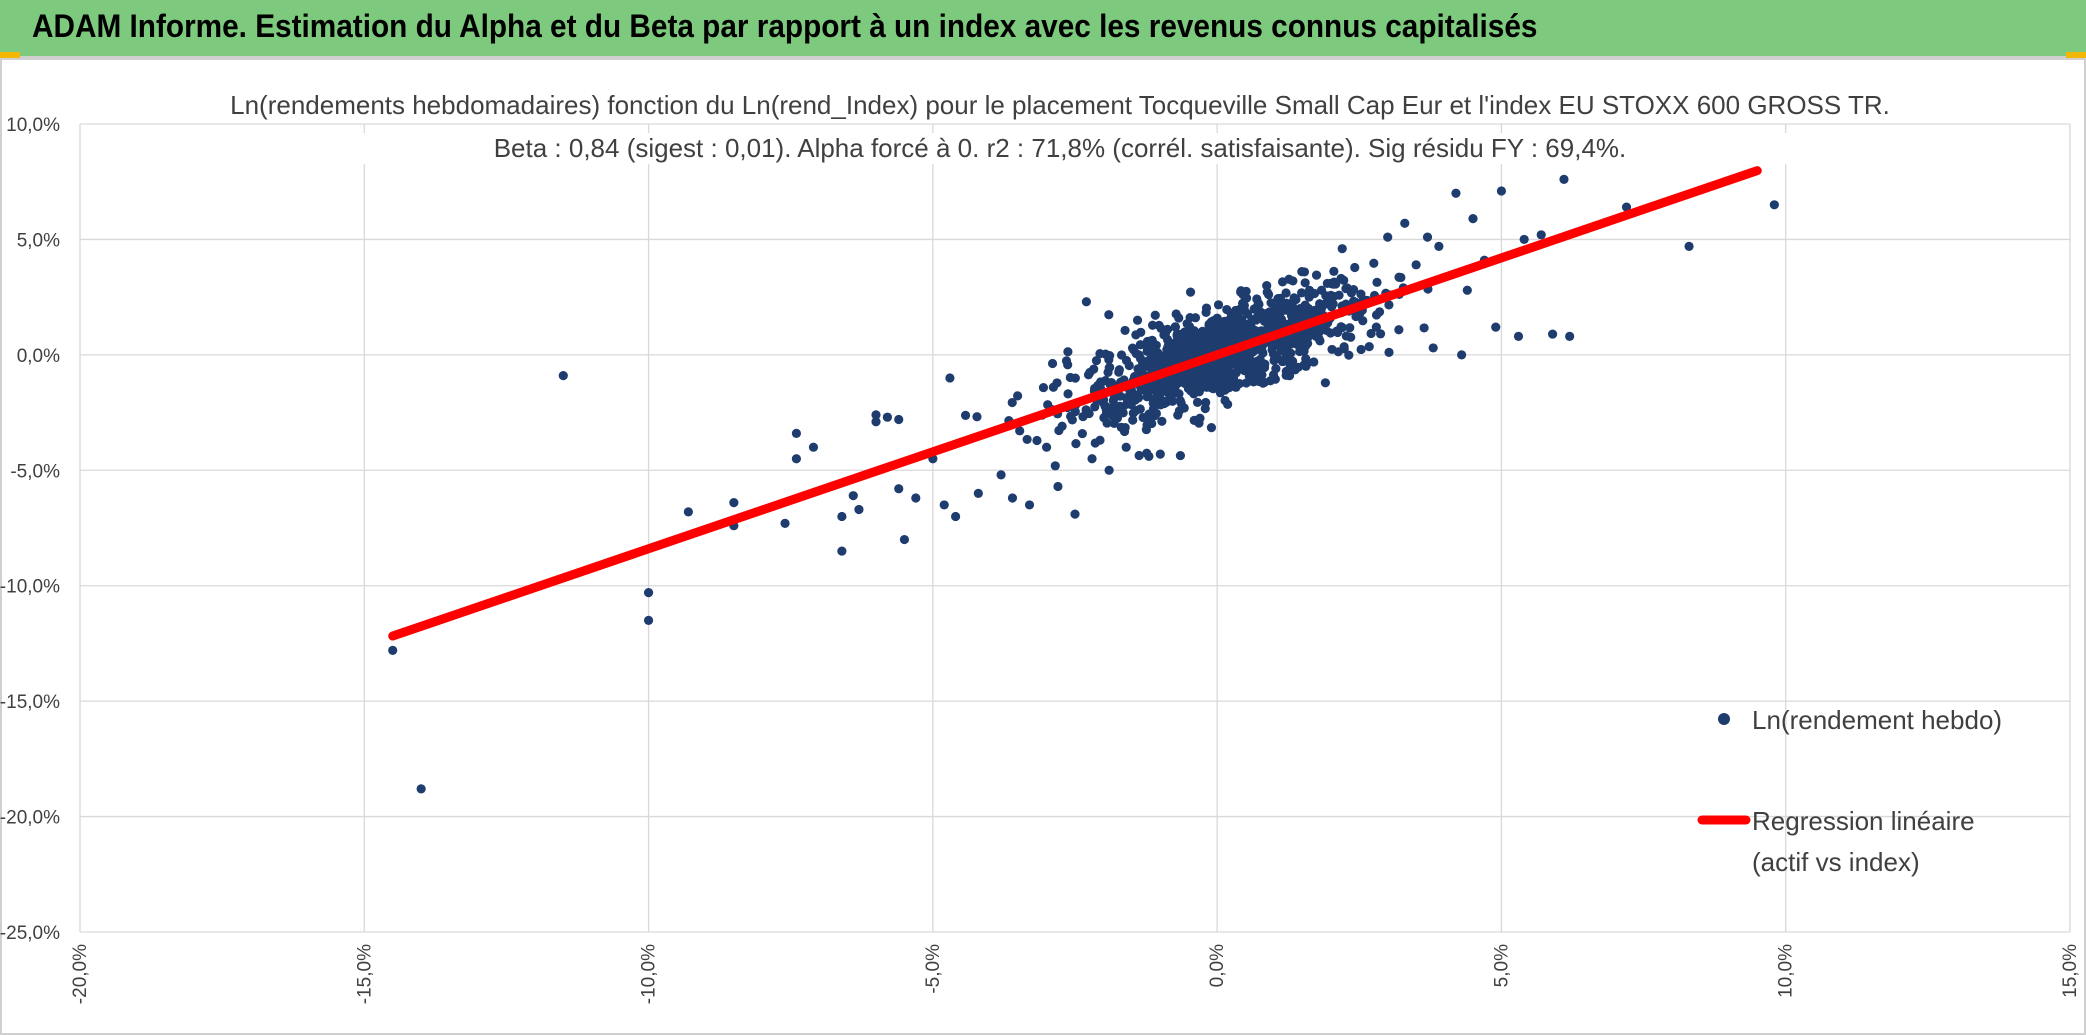 Image resolution: width=2086 pixels, height=1035 pixels. I want to click on x-tick-label: -20,0%, so click(80, 974).